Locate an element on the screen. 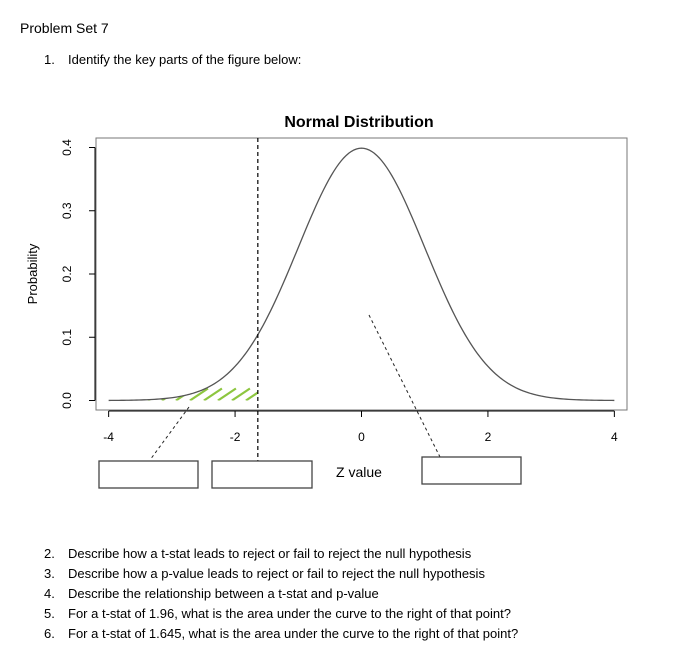 The image size is (700, 648). question-number: 3. is located at coordinates (49, 573).